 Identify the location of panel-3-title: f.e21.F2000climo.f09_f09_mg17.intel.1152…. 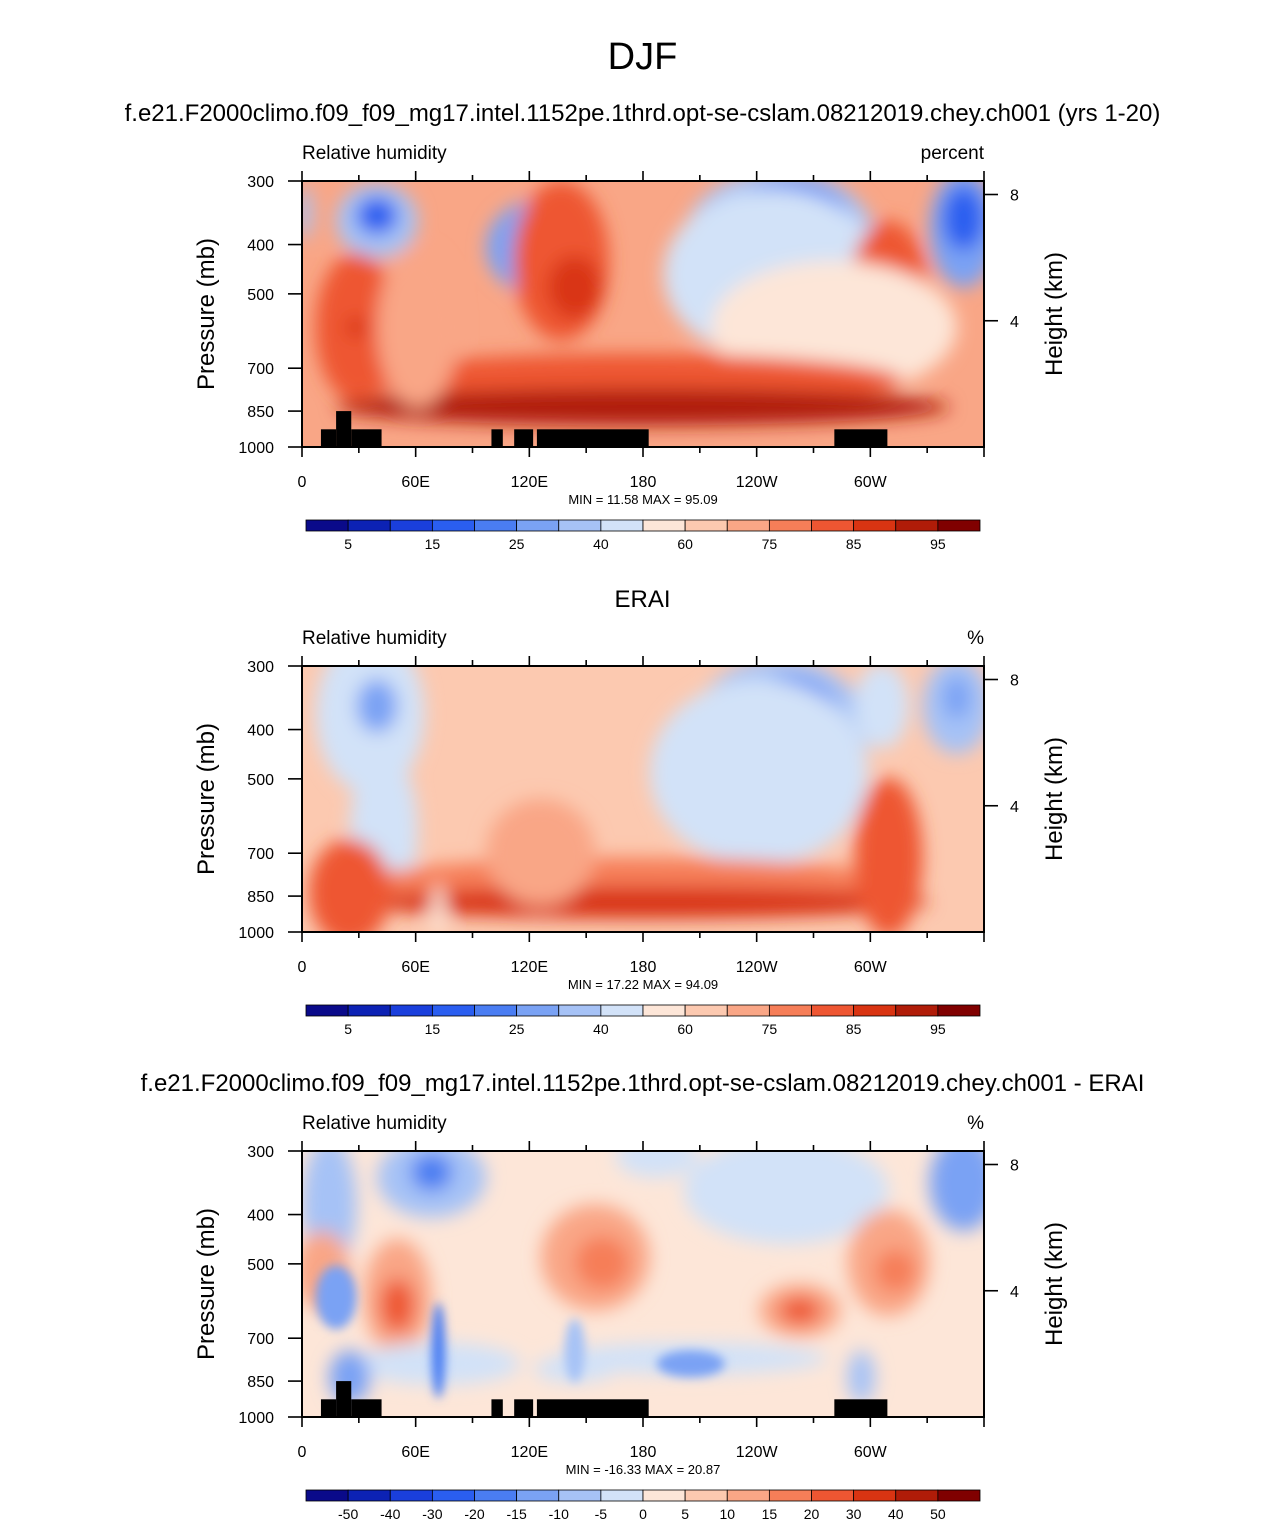
(642, 1083).